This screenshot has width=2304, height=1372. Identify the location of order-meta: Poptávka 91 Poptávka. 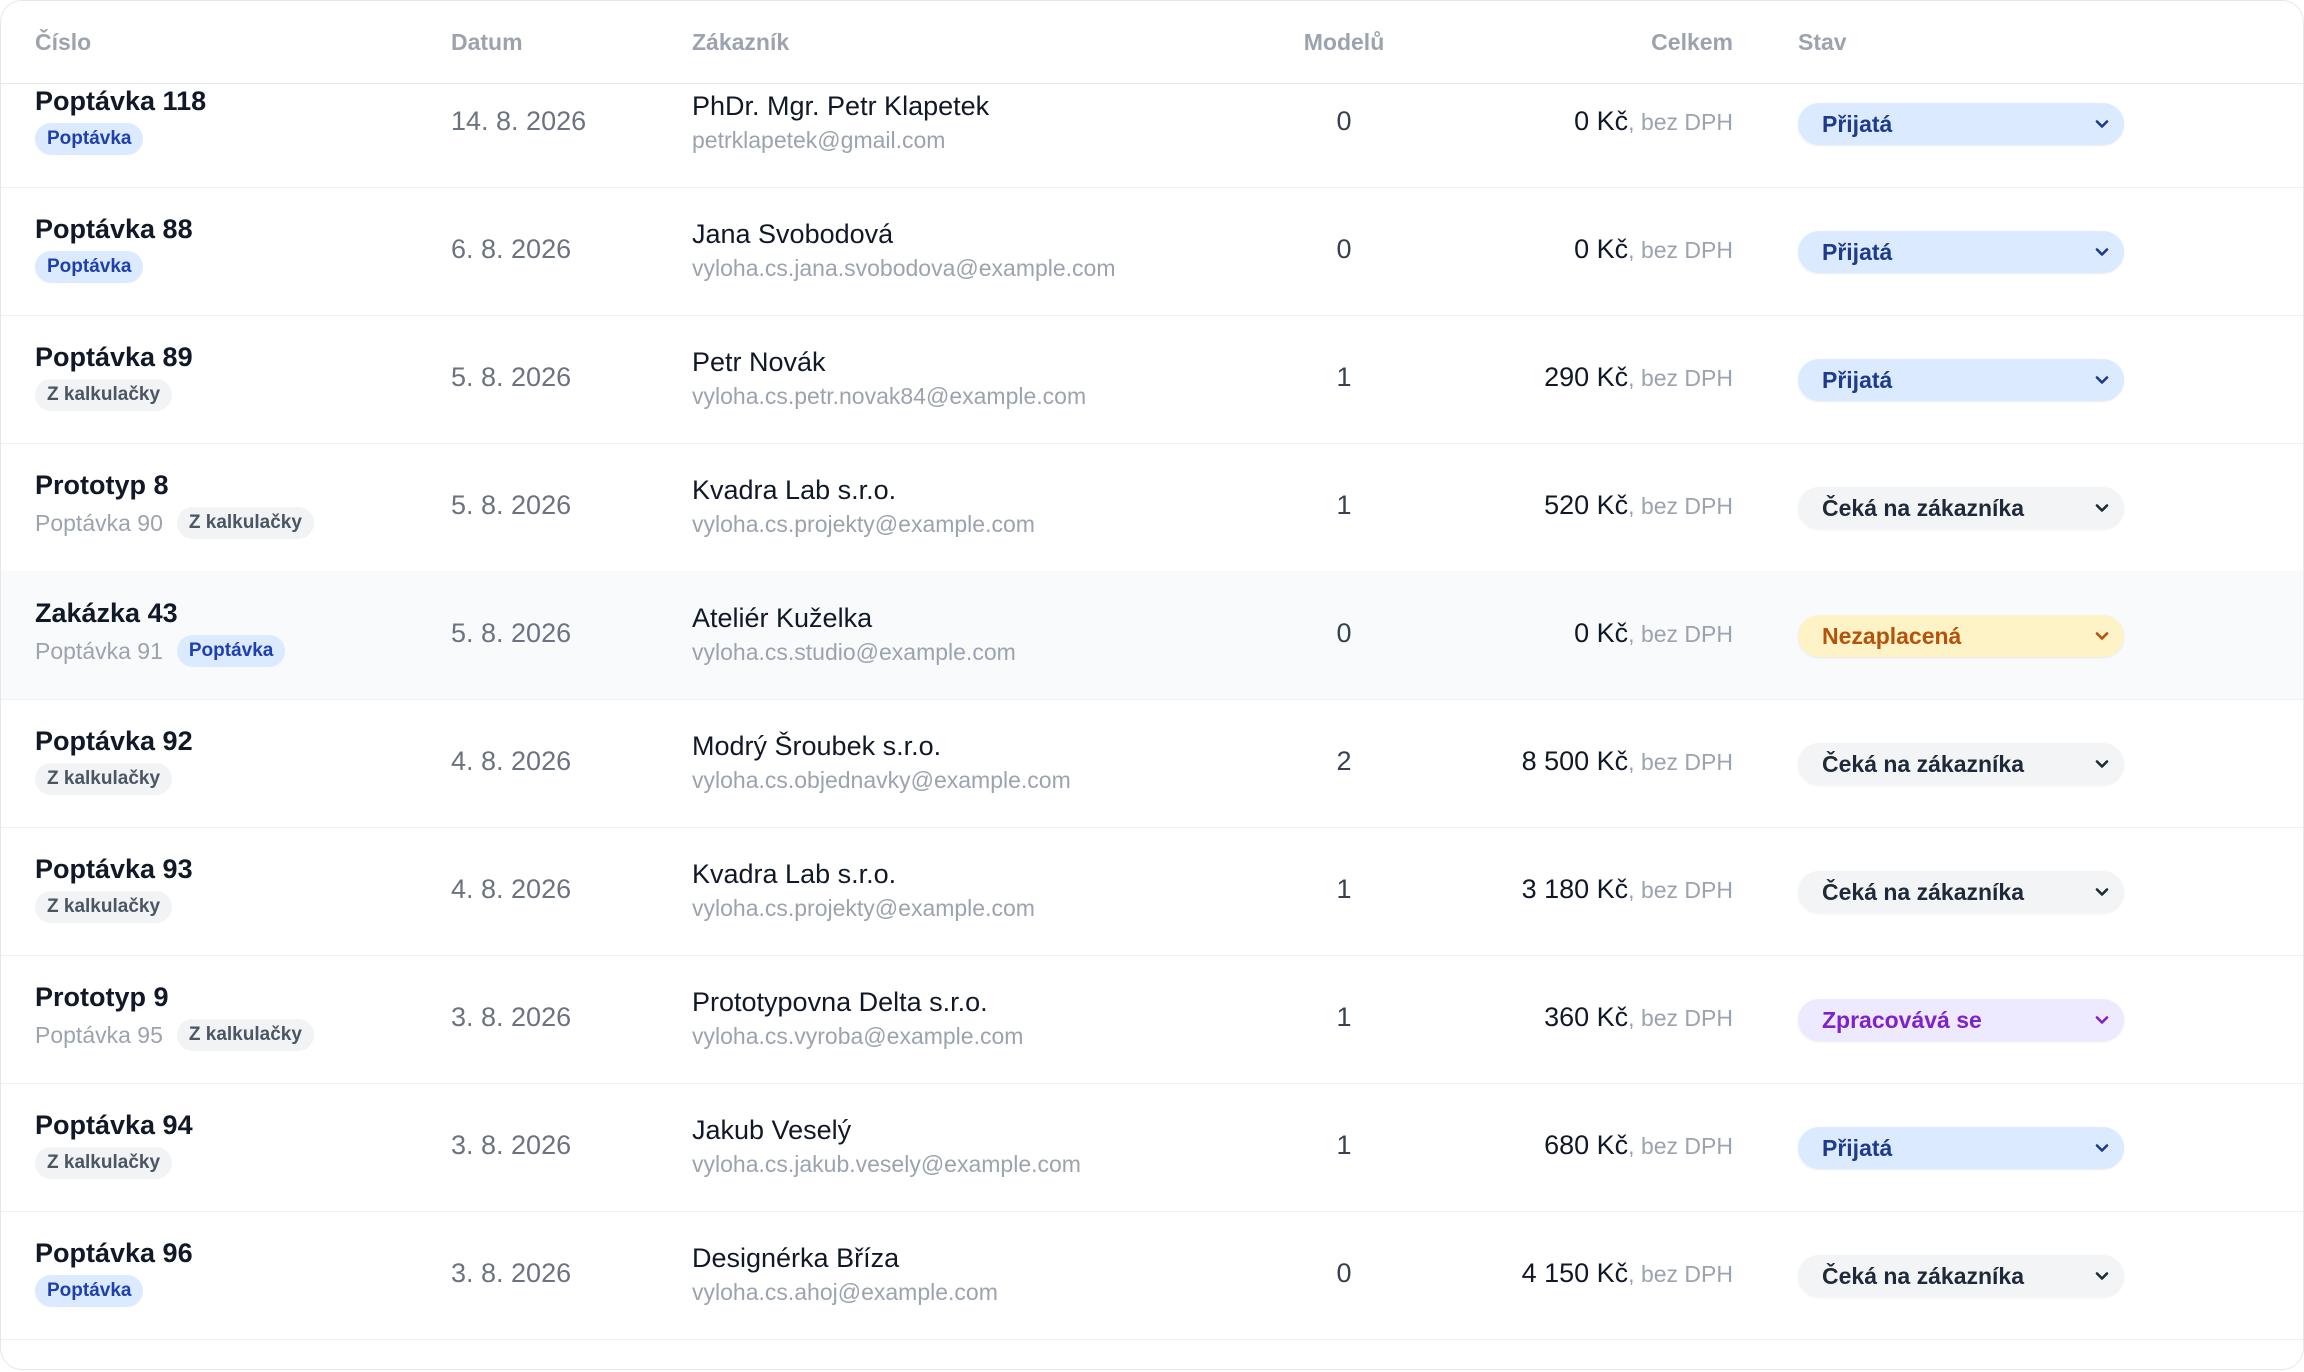
(160, 651).